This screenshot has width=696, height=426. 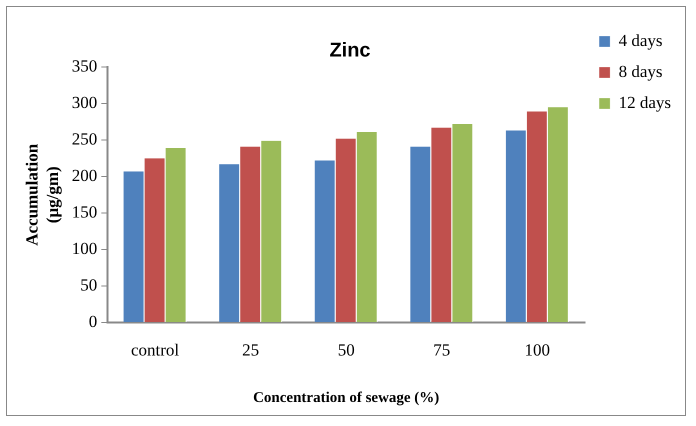 What do you see at coordinates (537, 350) in the screenshot?
I see `x-tick-label: 100` at bounding box center [537, 350].